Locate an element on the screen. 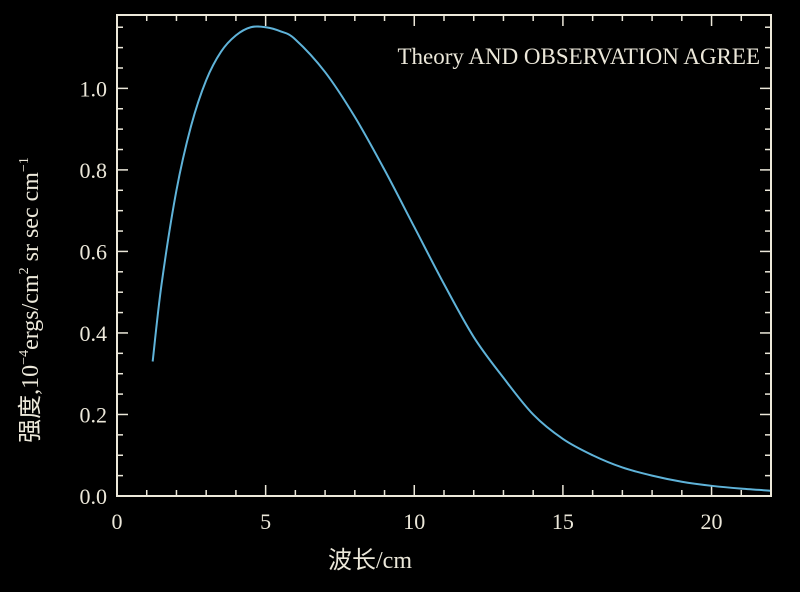  y-tick-label: 0.4 is located at coordinates (94, 333).